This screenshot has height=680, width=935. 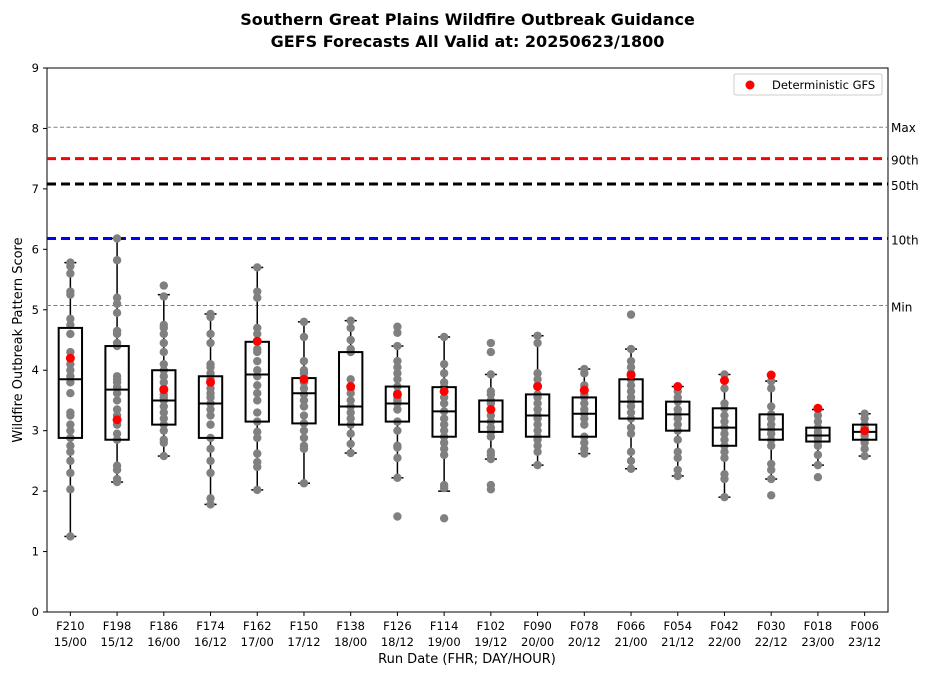 What do you see at coordinates (724, 626) in the screenshot?
I see `x-tick-label-fhr: F042` at bounding box center [724, 626].